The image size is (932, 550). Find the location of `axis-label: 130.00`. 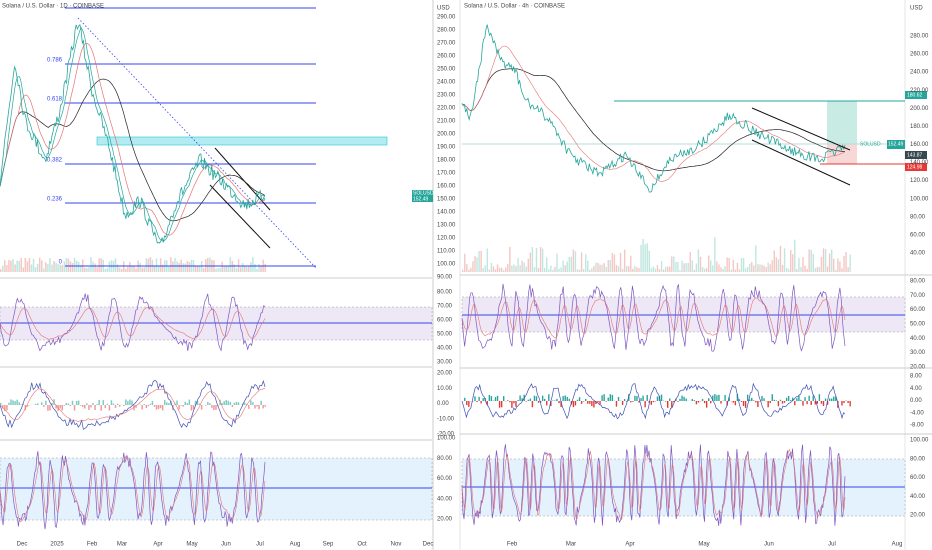

axis-label: 130.00 is located at coordinates (446, 226).